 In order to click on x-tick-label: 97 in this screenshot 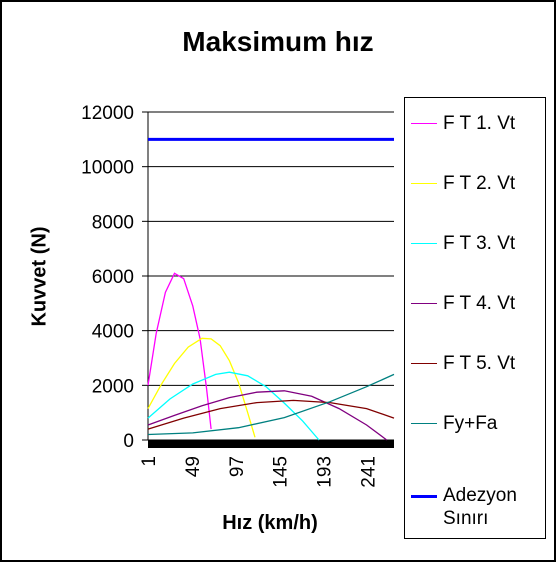, I will do `click(237, 466)`.